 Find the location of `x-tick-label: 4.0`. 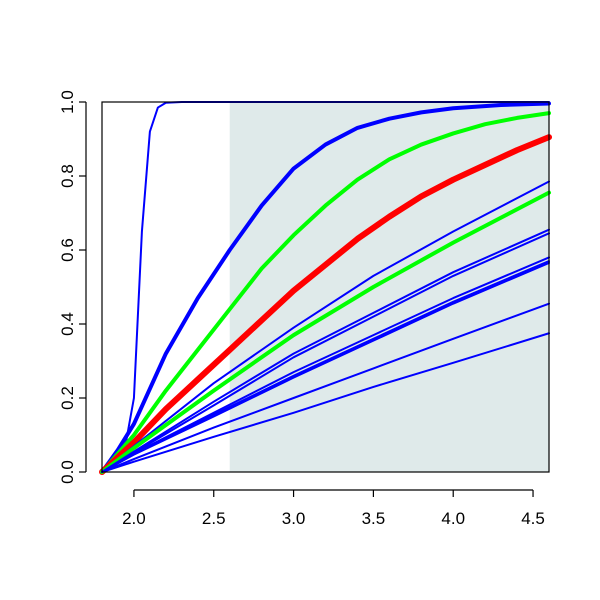

x-tick-label: 4.0 is located at coordinates (453, 518).